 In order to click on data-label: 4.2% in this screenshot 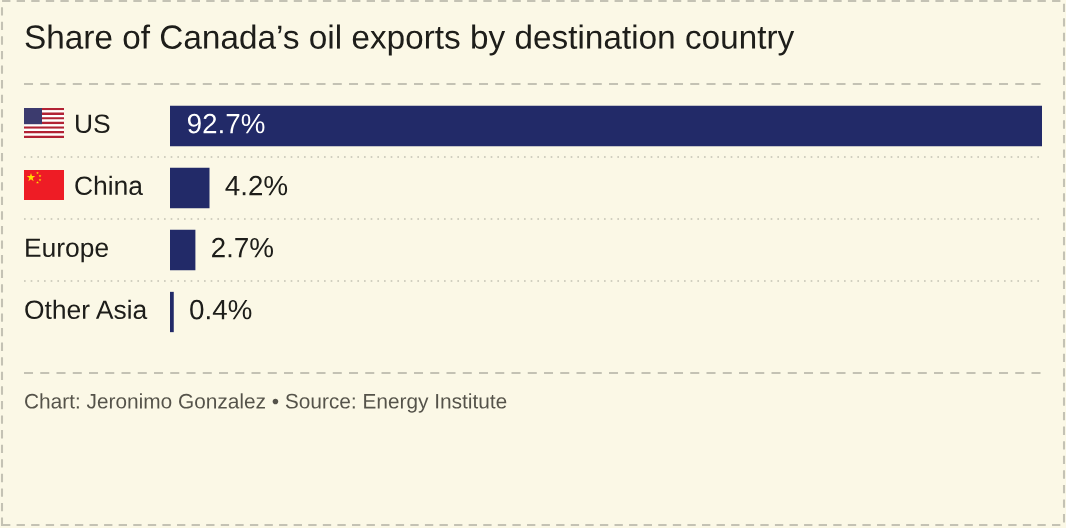, I will do `click(256, 185)`.